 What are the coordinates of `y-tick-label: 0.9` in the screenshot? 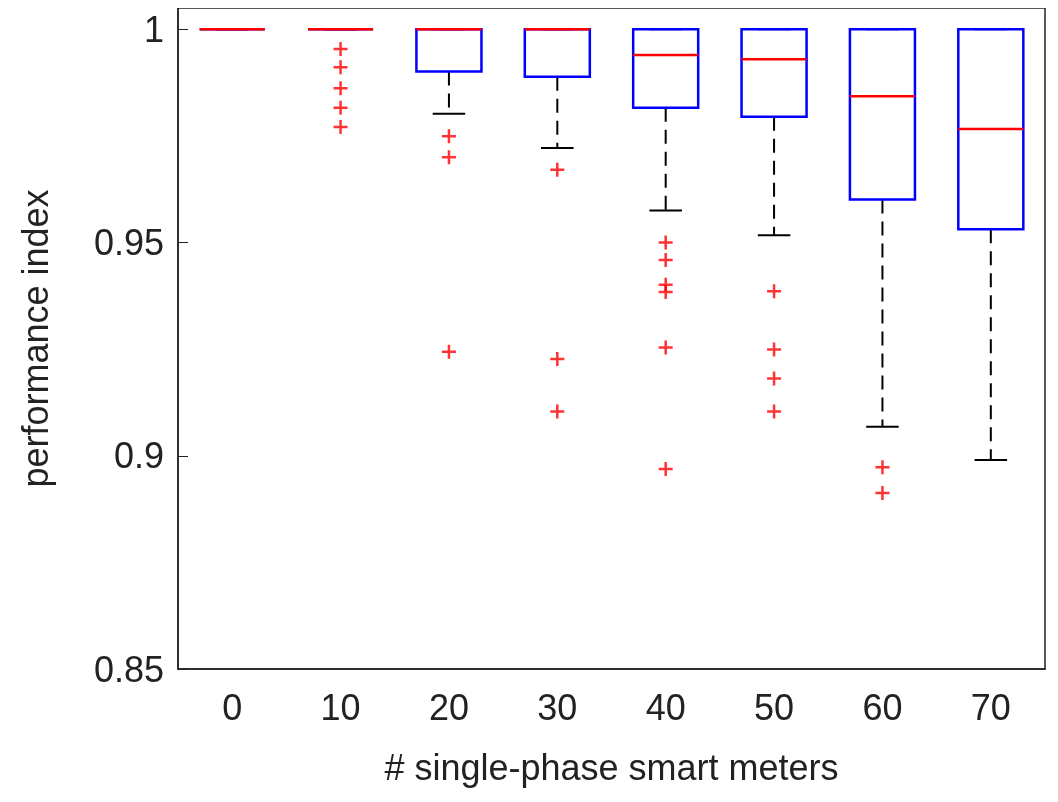 It's located at (138, 456).